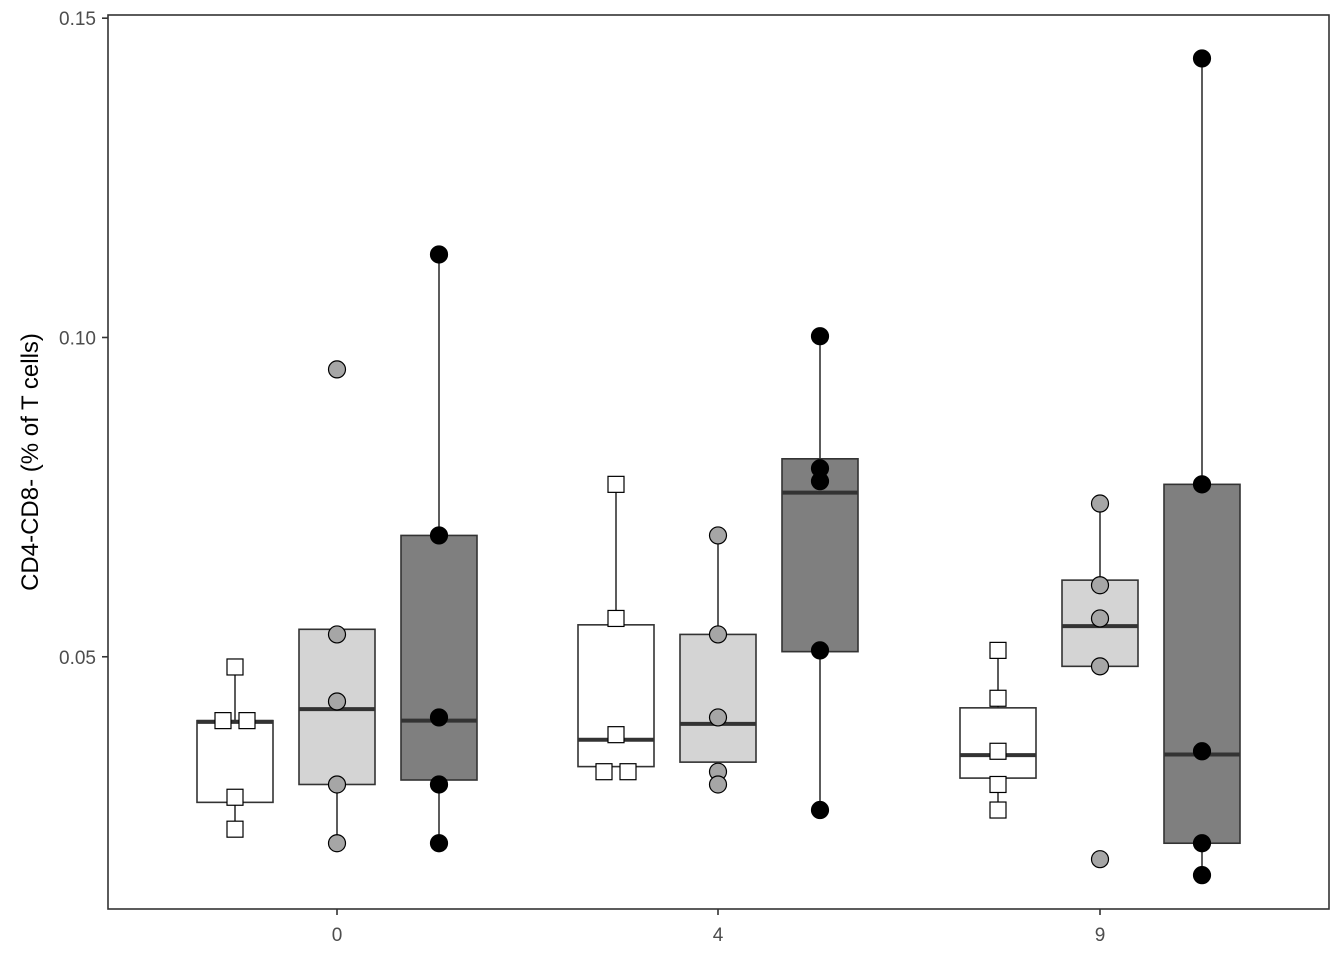 Image resolution: width=1344 pixels, height=960 pixels. What do you see at coordinates (30, 462) in the screenshot?
I see `y-axis-title: CD4-CD8- (% of T cells)` at bounding box center [30, 462].